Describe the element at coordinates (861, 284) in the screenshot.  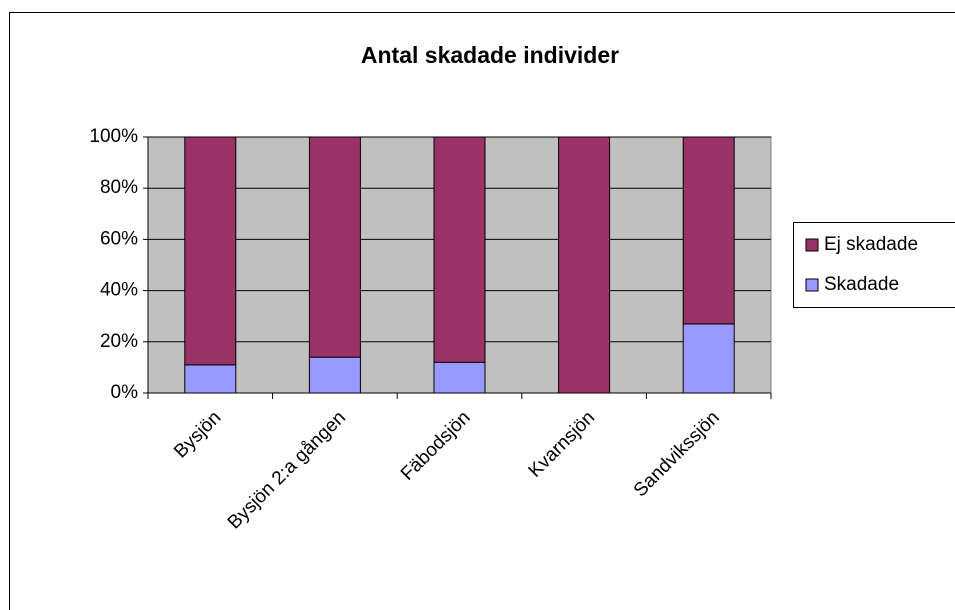
I see `legend-label: Skadade` at that location.